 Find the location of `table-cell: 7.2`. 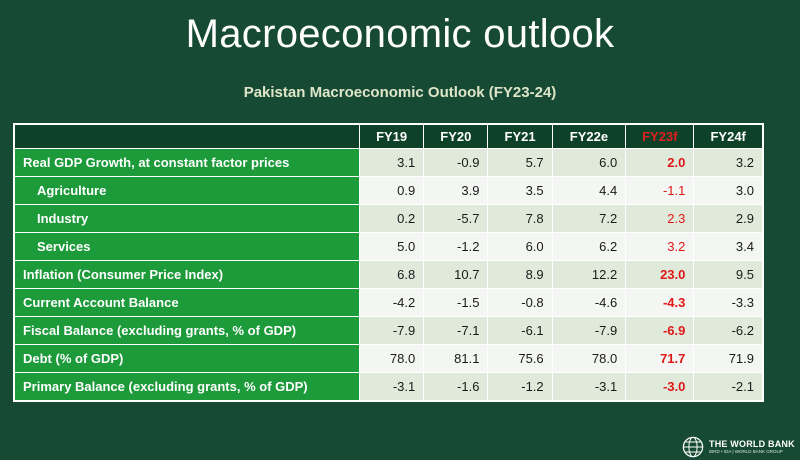

table-cell: 7.2 is located at coordinates (589, 218).